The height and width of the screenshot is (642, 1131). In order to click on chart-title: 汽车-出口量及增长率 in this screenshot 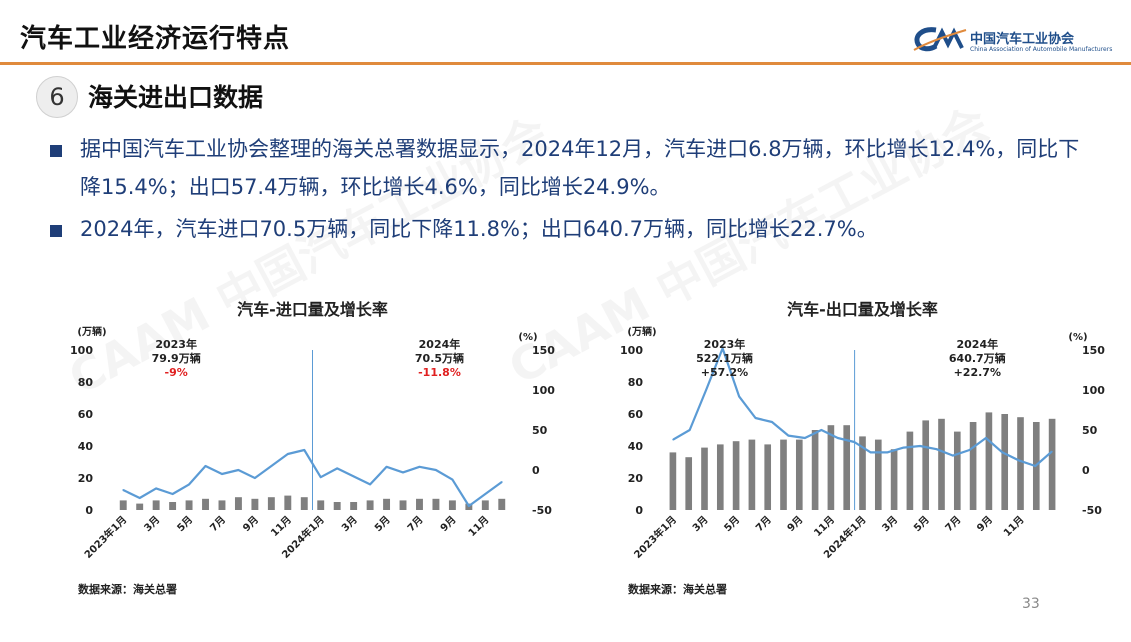, I will do `click(862, 309)`.